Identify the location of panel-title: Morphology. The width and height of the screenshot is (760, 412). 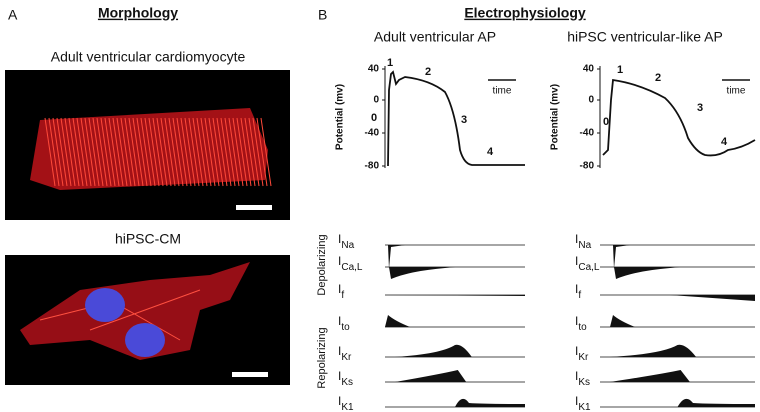
(138, 13).